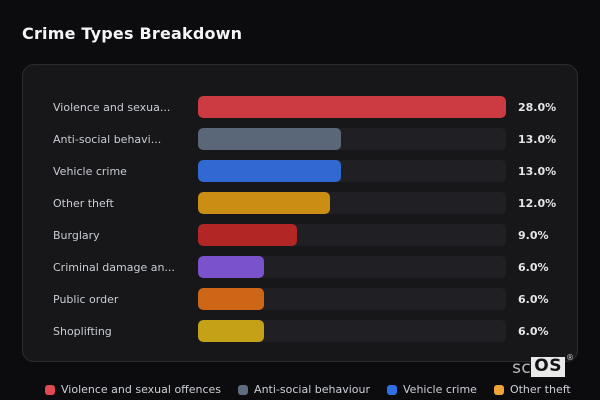  What do you see at coordinates (440, 389) in the screenshot?
I see `legend-label: Vehicle crime` at bounding box center [440, 389].